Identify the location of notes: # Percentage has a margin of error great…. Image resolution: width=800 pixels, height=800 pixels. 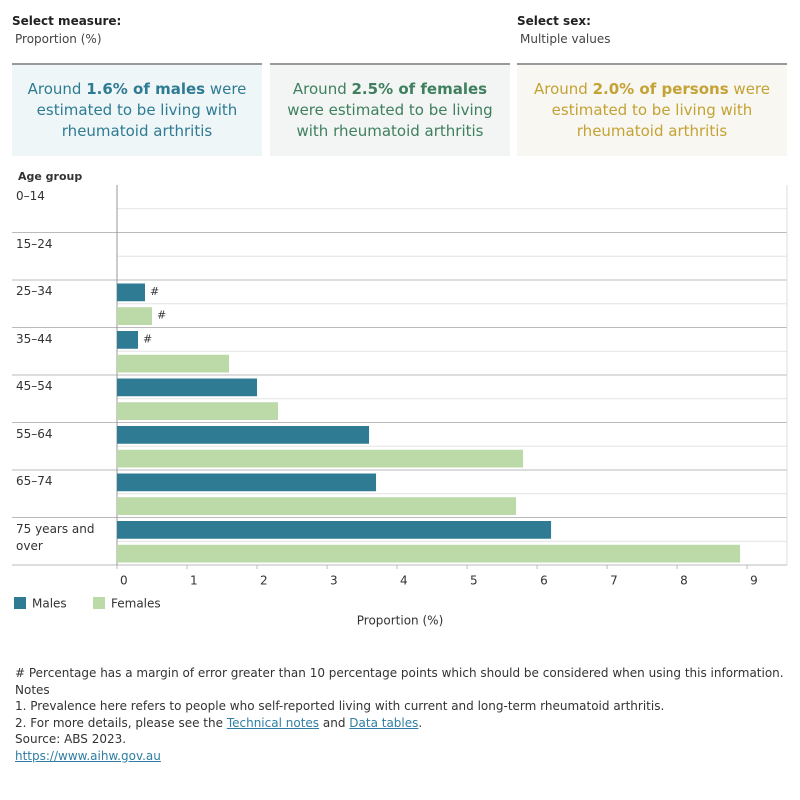
(405, 714).